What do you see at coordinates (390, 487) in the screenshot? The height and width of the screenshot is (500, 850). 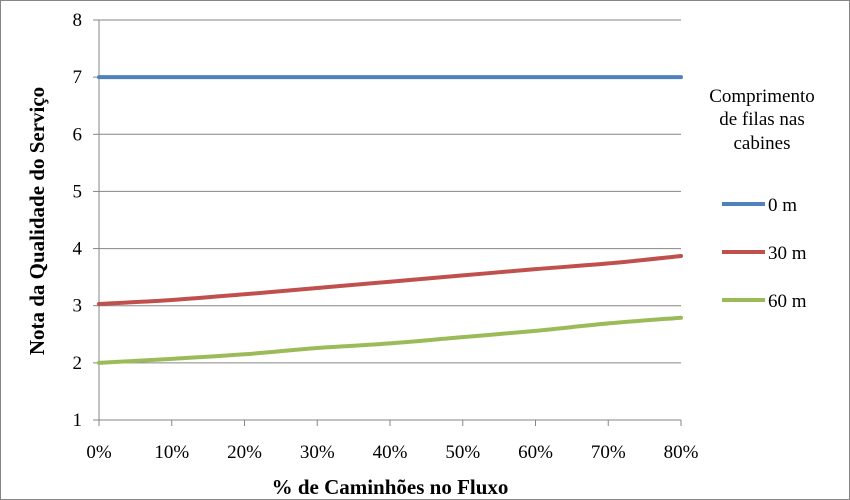 I see `x-axis-title: % de Caminhões no Fluxo` at bounding box center [390, 487].